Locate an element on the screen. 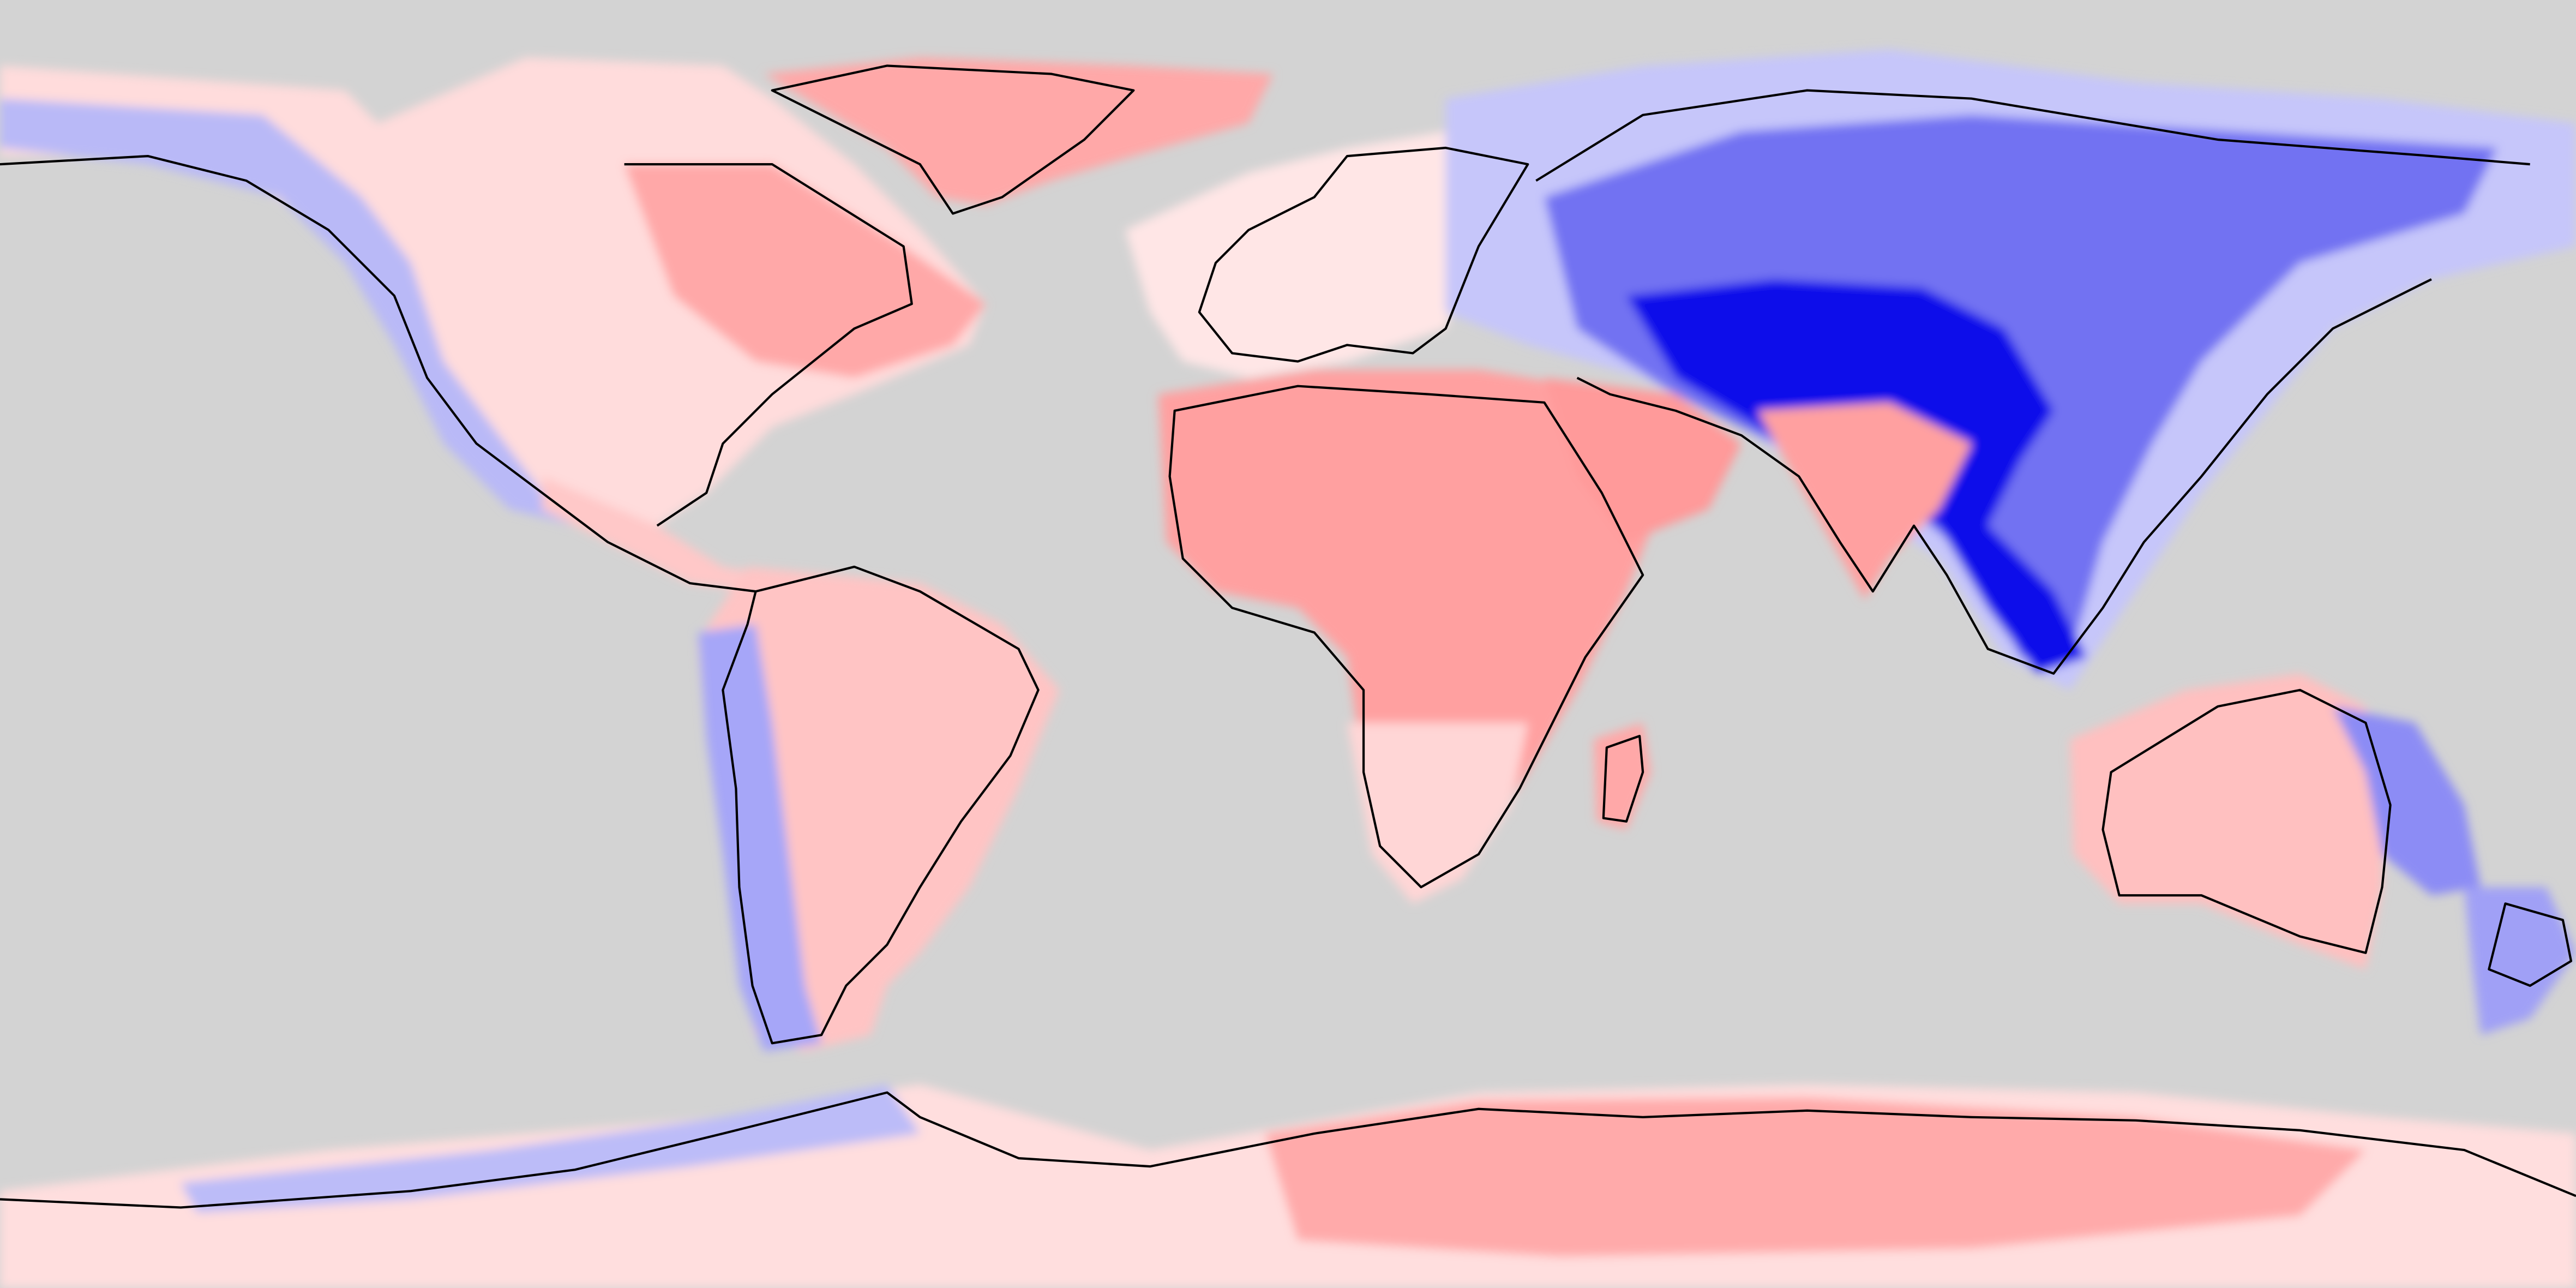  coastline-madagascar is located at coordinates (1623, 779).